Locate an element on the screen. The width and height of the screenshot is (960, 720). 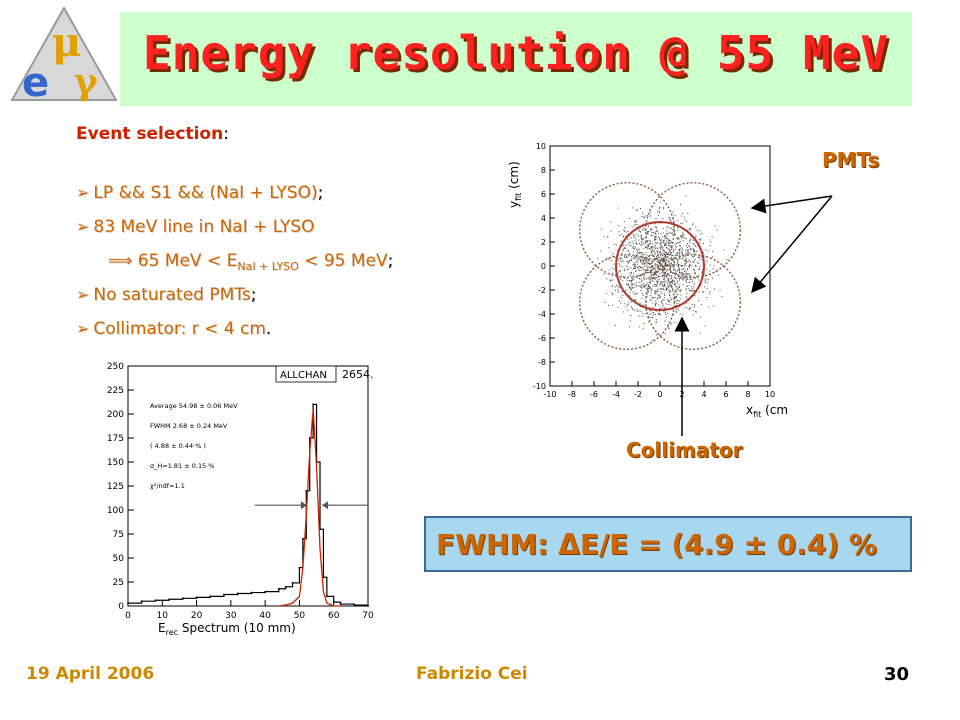
x-tick-label: 0 is located at coordinates (659, 394).